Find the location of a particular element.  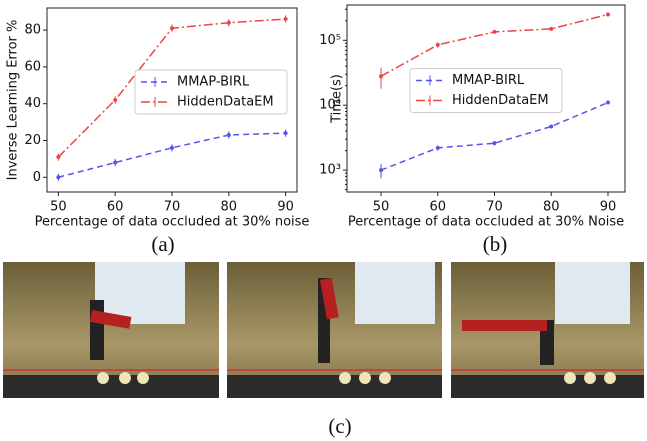

y-tick-label: 10⁴ is located at coordinates (330, 105).